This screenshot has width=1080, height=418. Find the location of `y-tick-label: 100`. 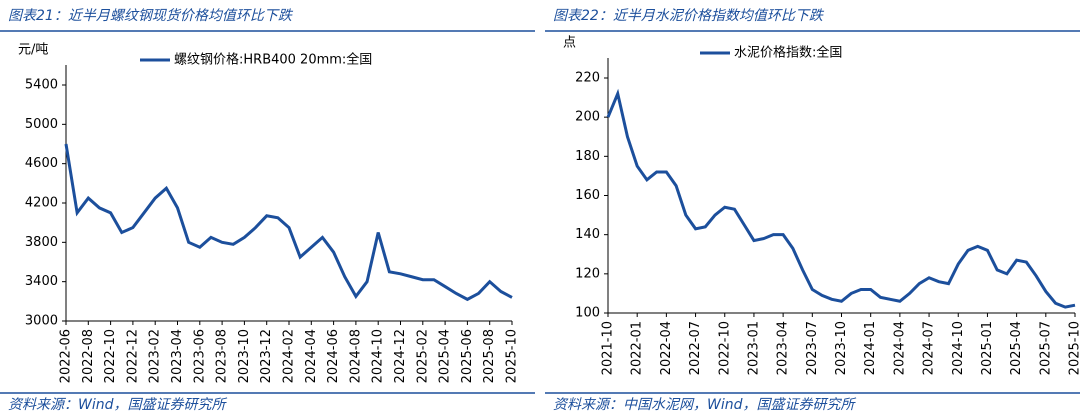

y-tick-label: 100 is located at coordinates (587, 313).